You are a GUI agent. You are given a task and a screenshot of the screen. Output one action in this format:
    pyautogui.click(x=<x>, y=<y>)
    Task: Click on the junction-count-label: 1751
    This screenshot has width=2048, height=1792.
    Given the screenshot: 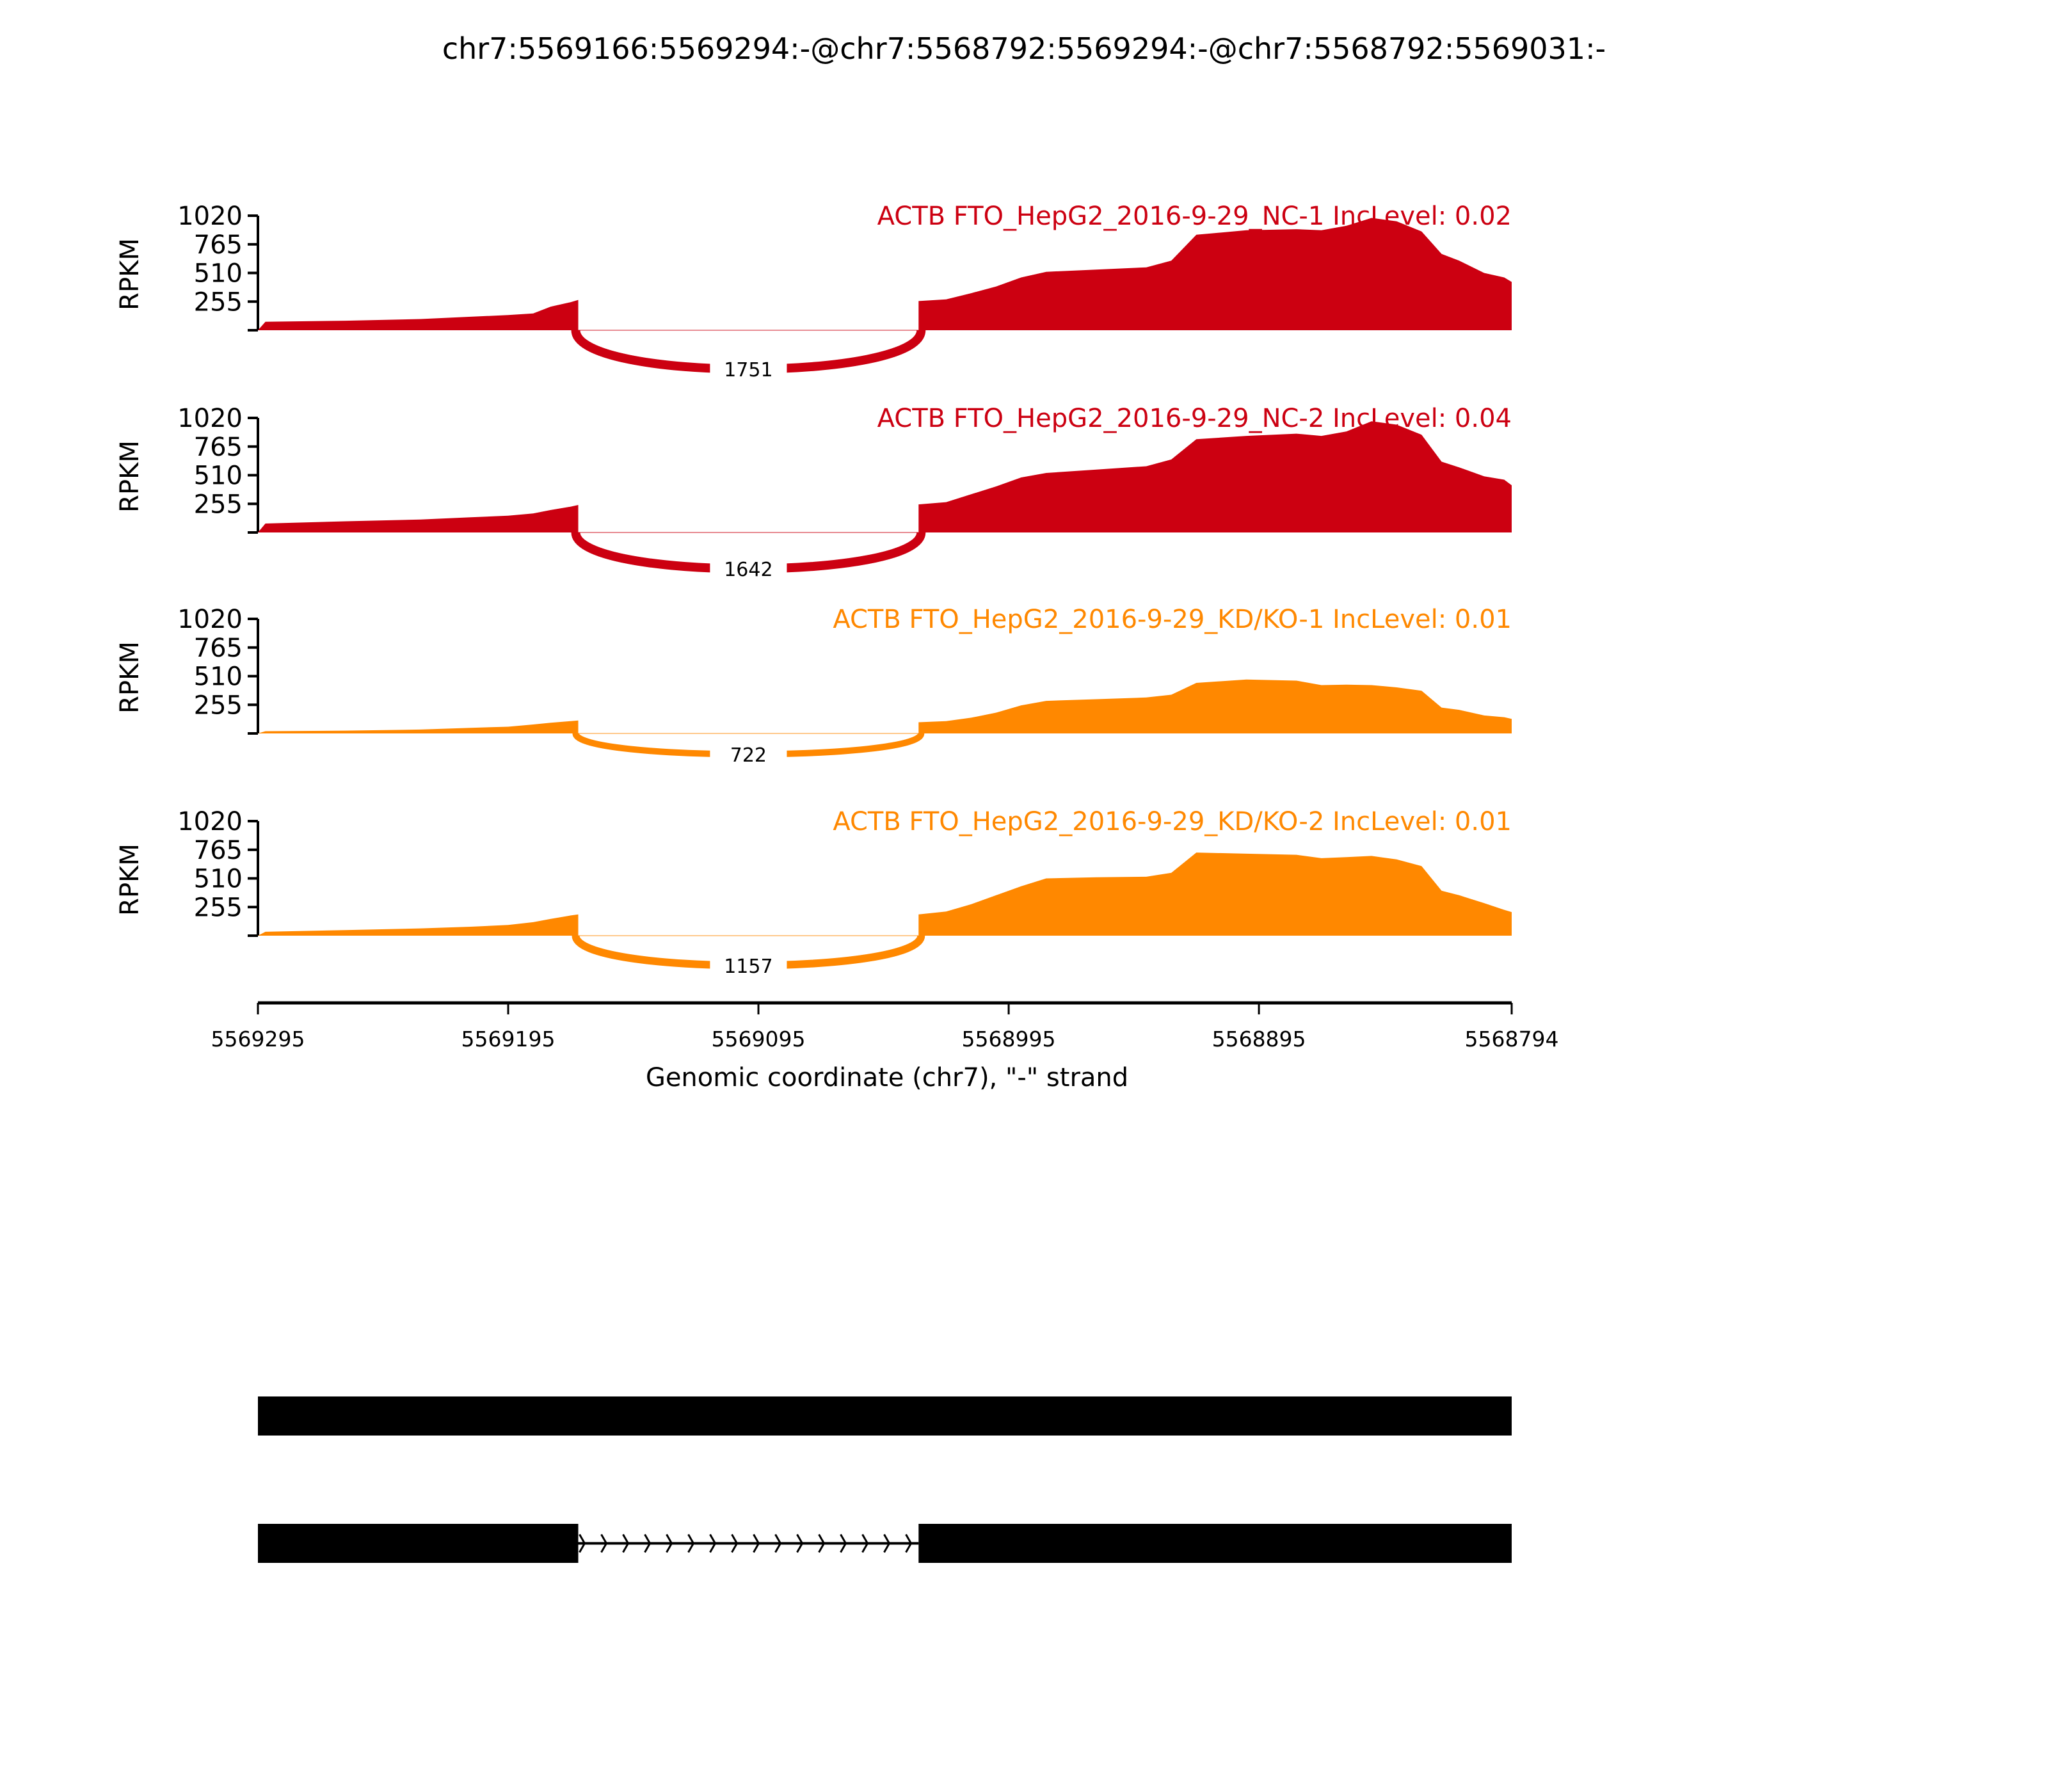 What is the action you would take?
    pyautogui.click(x=748, y=370)
    